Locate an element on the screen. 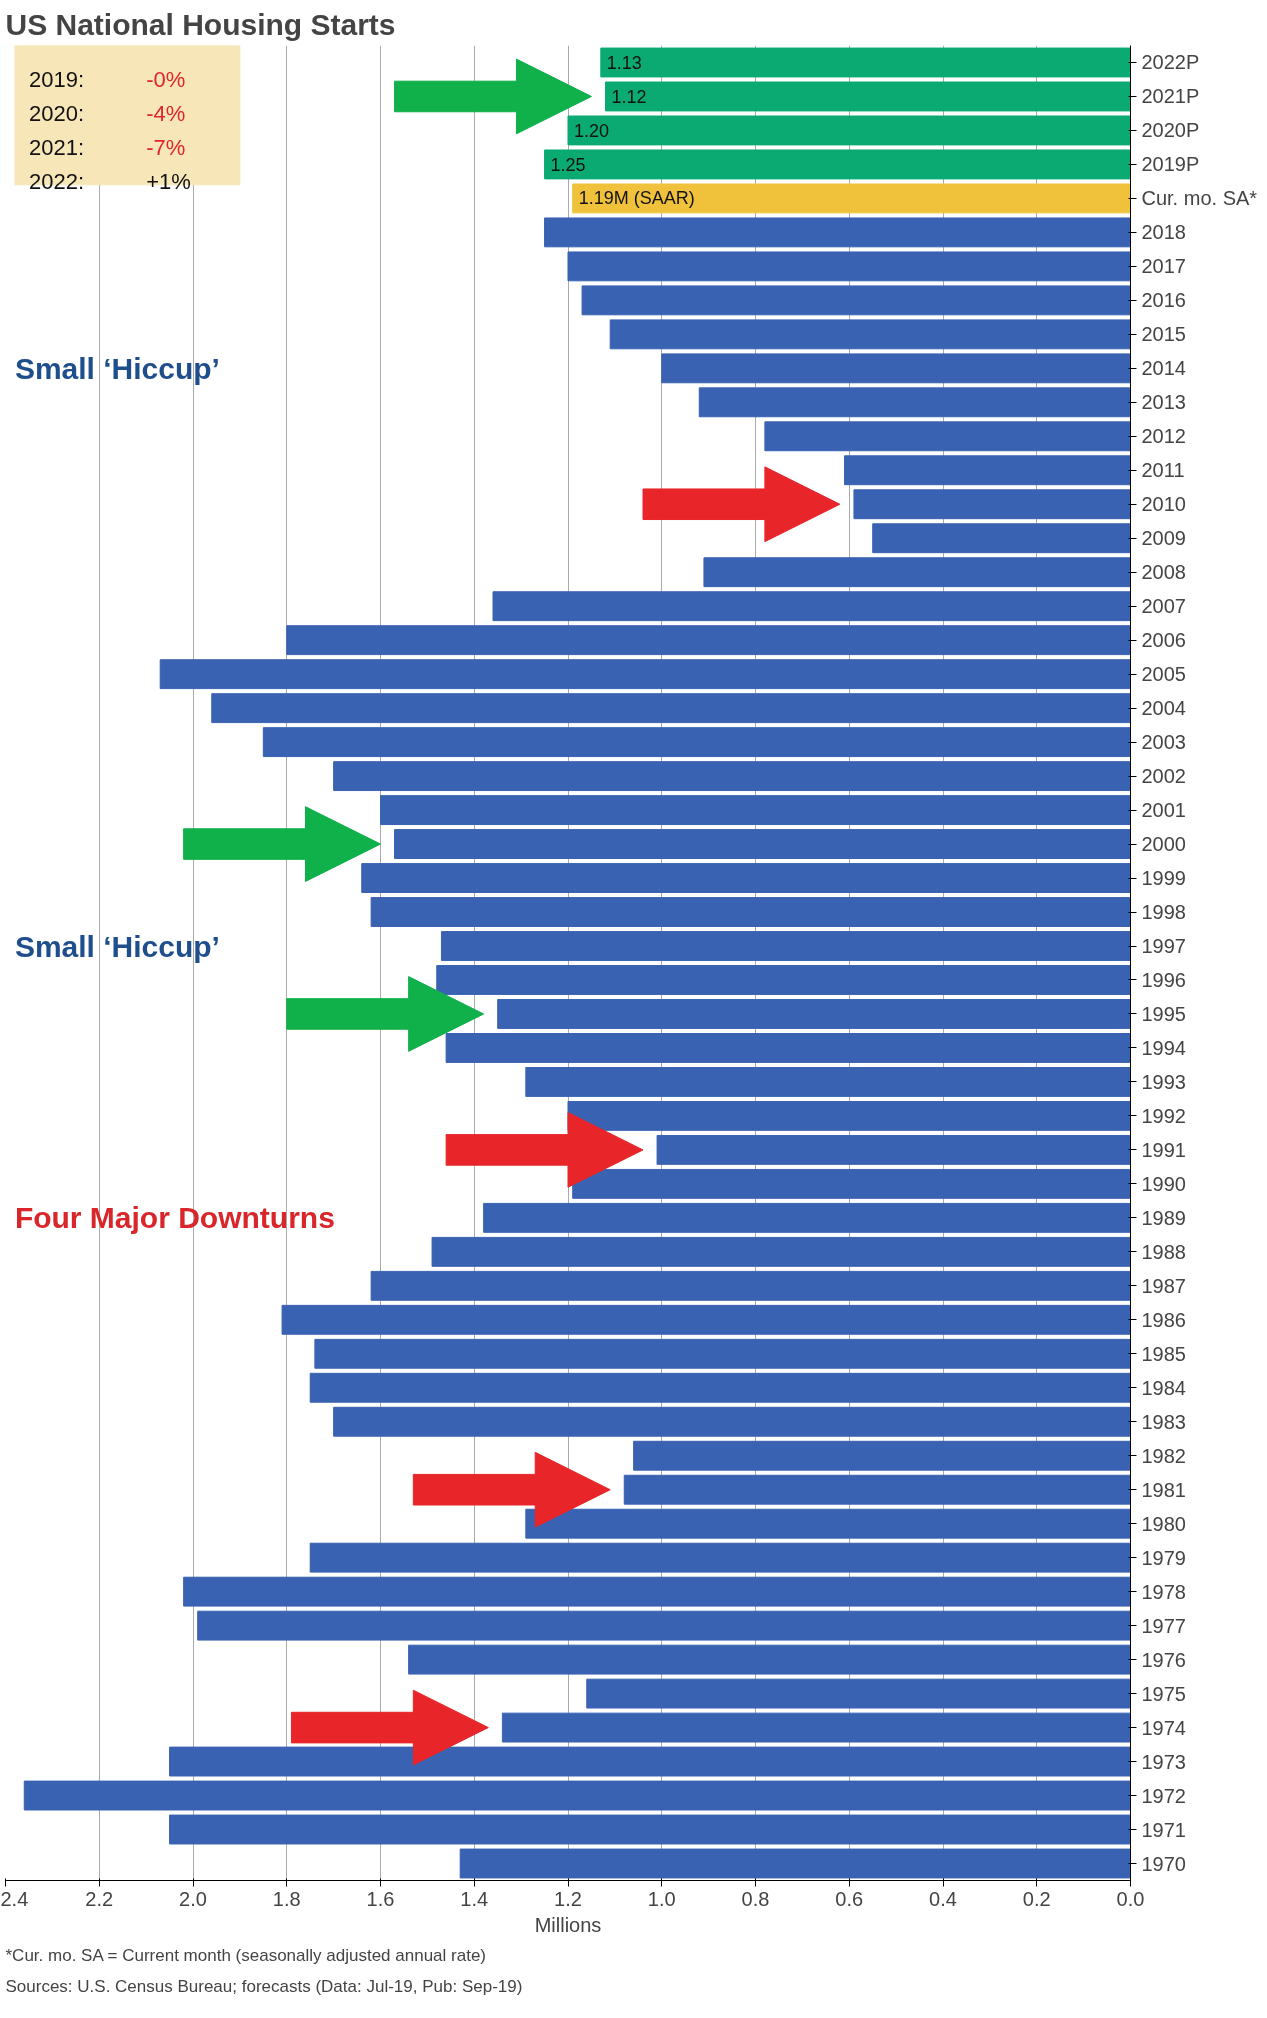  y-tick-label: 2010 is located at coordinates (1163, 504).